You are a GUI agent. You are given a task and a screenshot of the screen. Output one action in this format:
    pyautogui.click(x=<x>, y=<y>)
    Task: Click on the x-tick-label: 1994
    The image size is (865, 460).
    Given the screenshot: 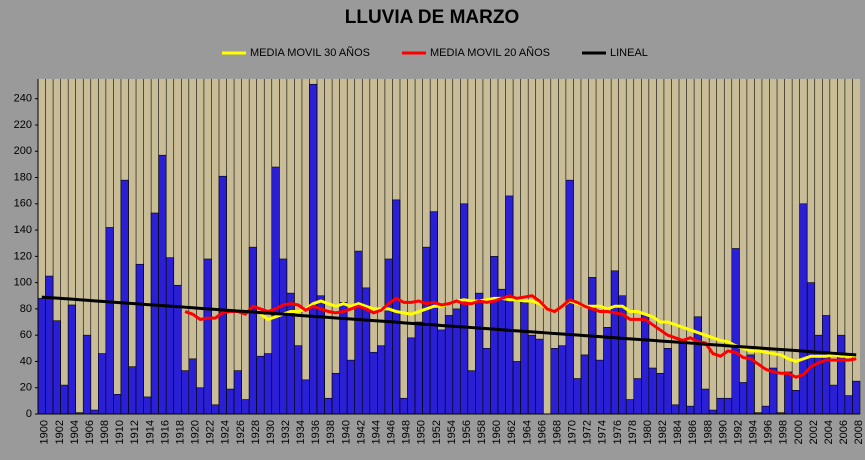 What is the action you would take?
    pyautogui.click(x=754, y=432)
    